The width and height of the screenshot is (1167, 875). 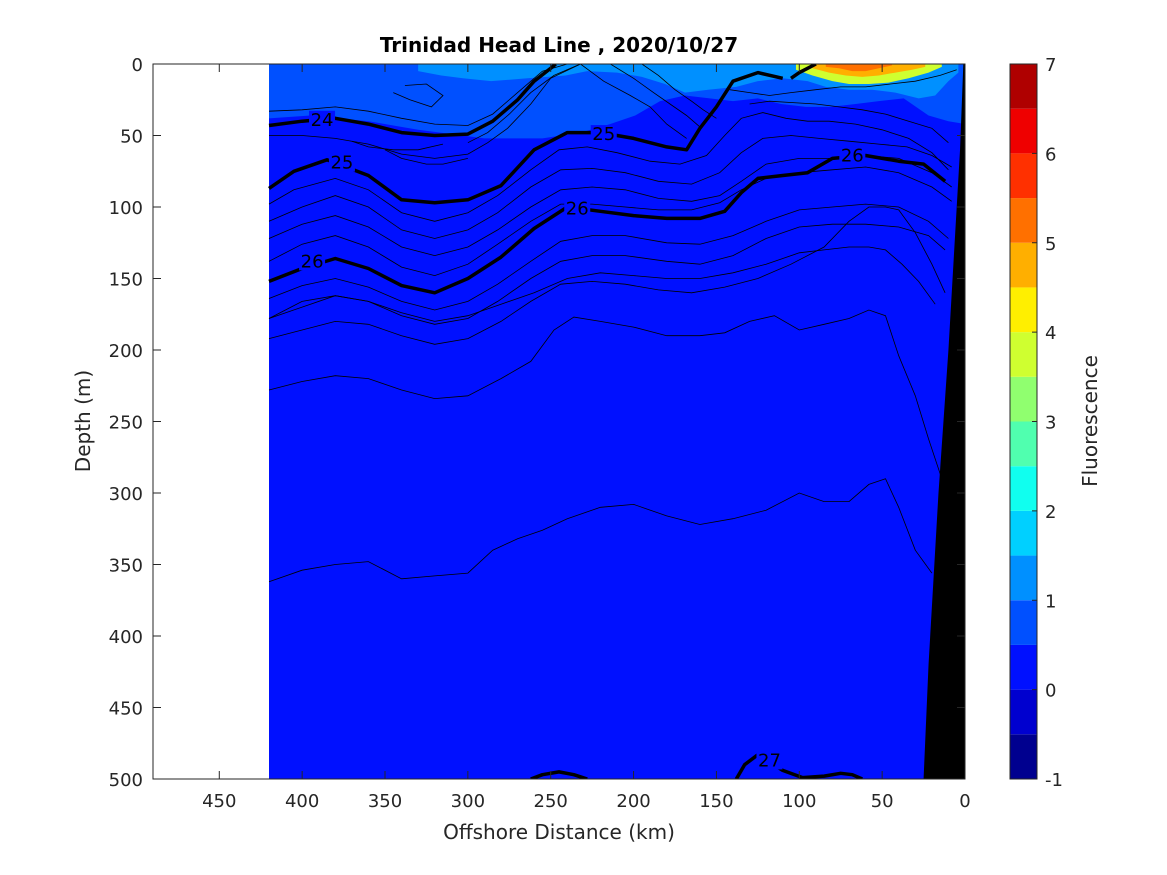 I want to click on x-tick-label: 200, so click(x=633, y=801).